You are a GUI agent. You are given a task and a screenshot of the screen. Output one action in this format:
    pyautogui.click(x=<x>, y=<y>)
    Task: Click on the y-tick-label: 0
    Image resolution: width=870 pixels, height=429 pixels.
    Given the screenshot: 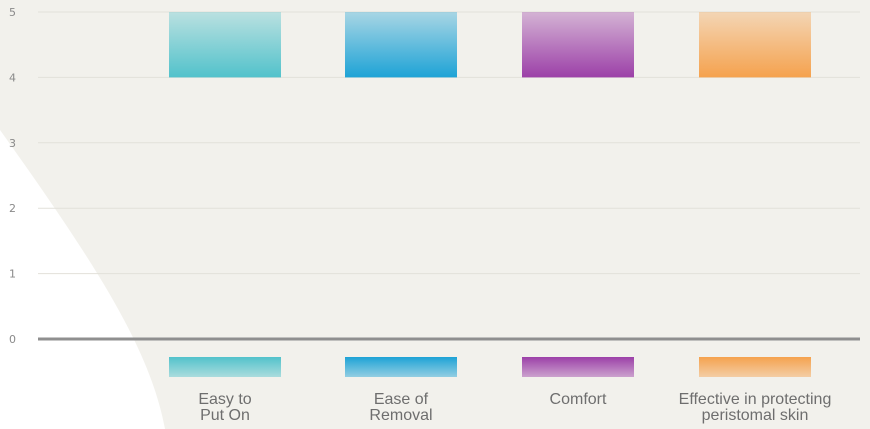 What is the action you would take?
    pyautogui.click(x=12, y=339)
    